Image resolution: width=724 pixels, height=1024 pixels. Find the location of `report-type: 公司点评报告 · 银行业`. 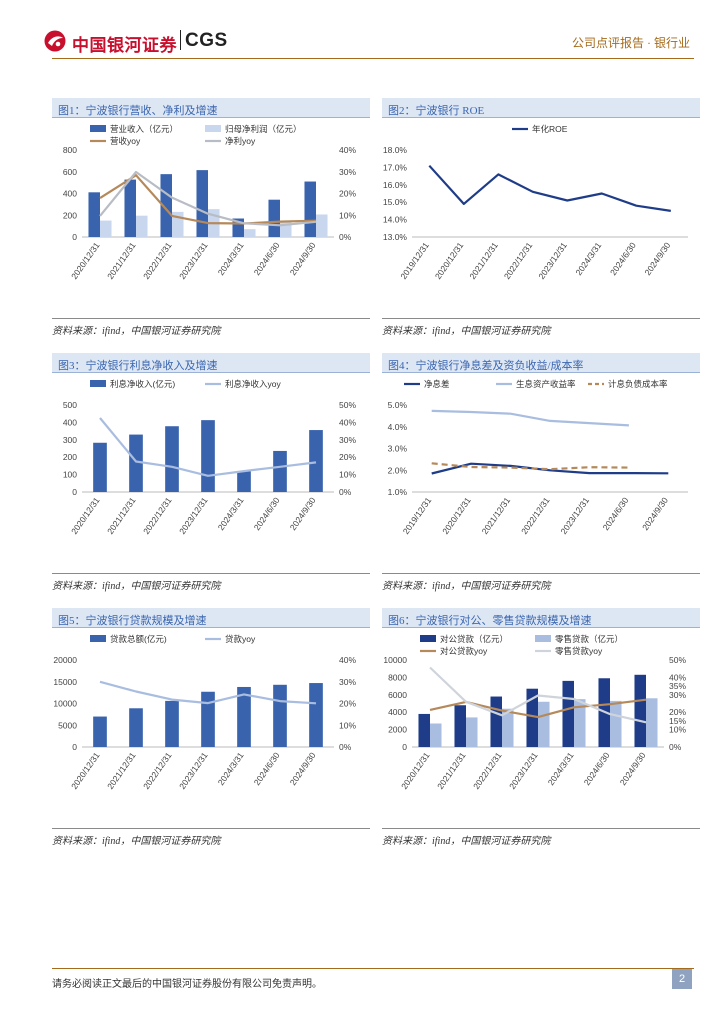

report-type: 公司点评报告 · 银行业 is located at coordinates (631, 43).